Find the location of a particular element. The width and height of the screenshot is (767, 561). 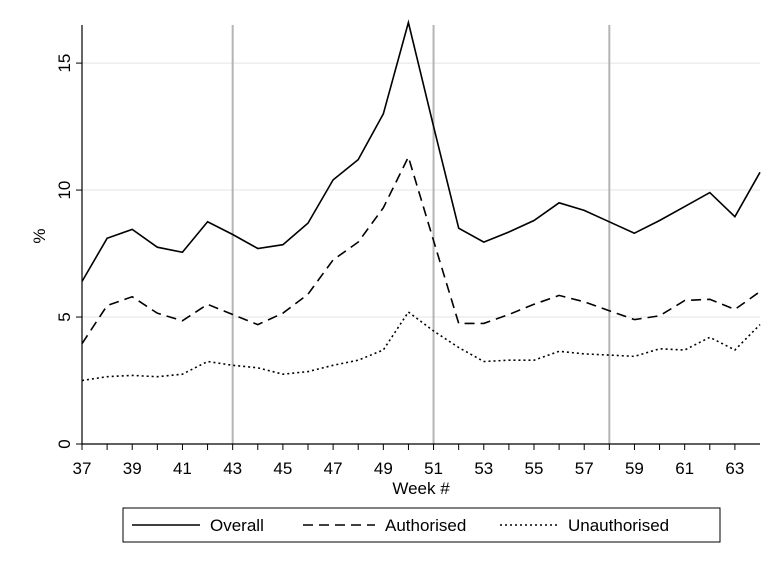

legend-label-overall: Overall is located at coordinates (237, 525).